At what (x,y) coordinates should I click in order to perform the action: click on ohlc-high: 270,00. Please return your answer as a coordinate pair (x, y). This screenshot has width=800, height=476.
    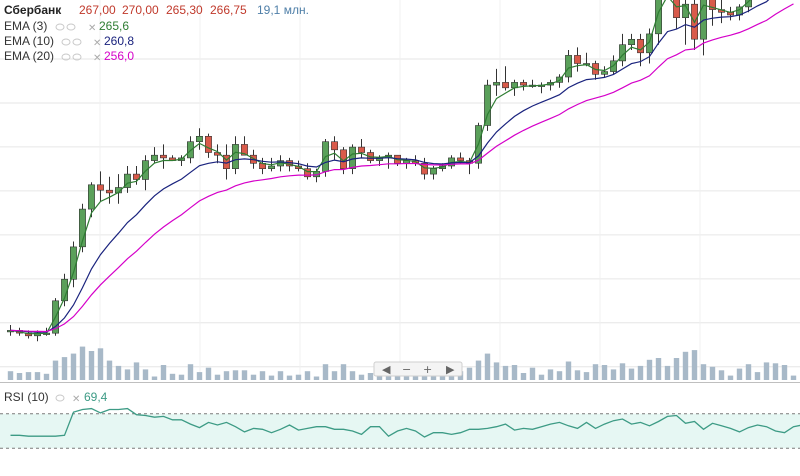
    Looking at the image, I should click on (140, 10).